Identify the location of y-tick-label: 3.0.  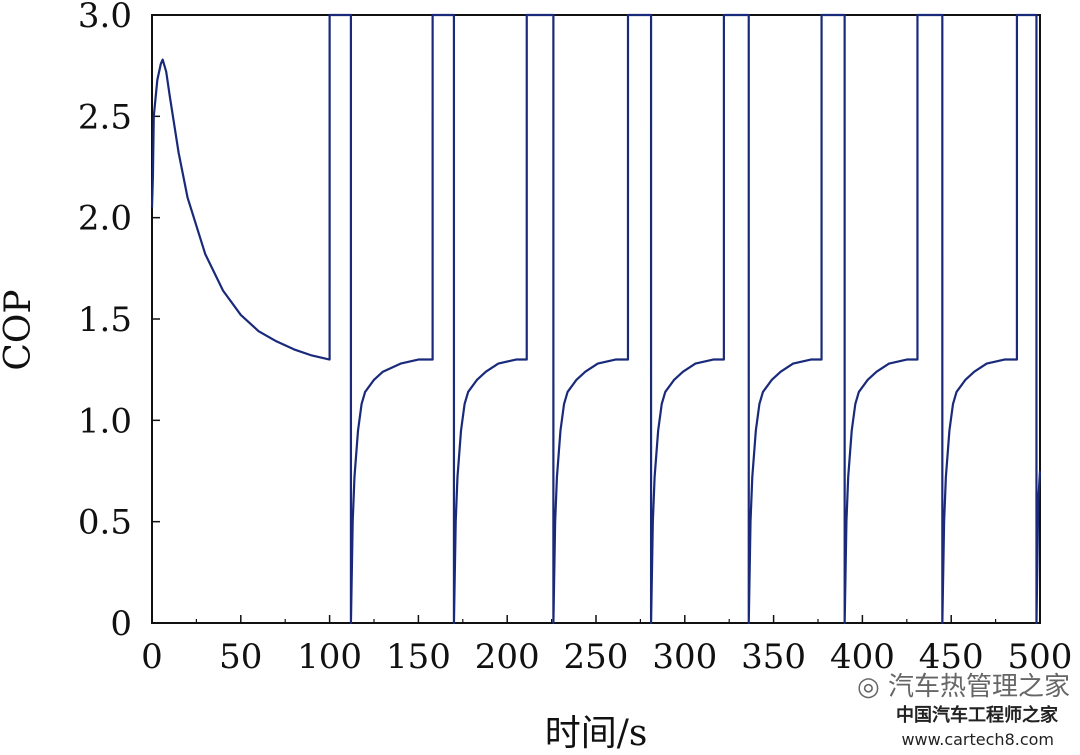
(105, 18).